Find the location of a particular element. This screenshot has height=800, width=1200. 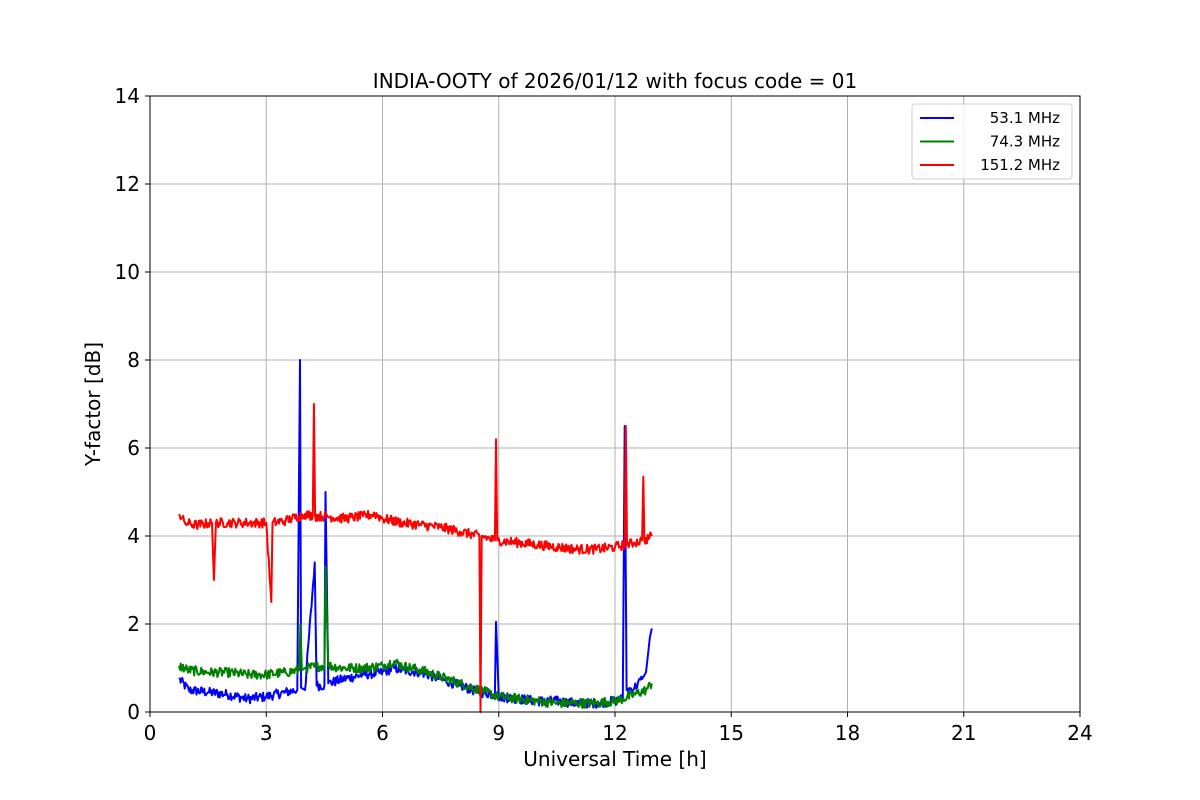

x-tick-label: 9 is located at coordinates (498, 733).